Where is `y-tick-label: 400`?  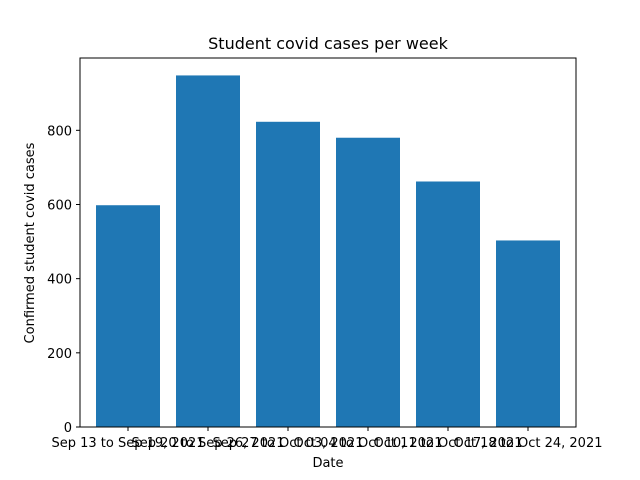 y-tick-label: 400 is located at coordinates (59, 280).